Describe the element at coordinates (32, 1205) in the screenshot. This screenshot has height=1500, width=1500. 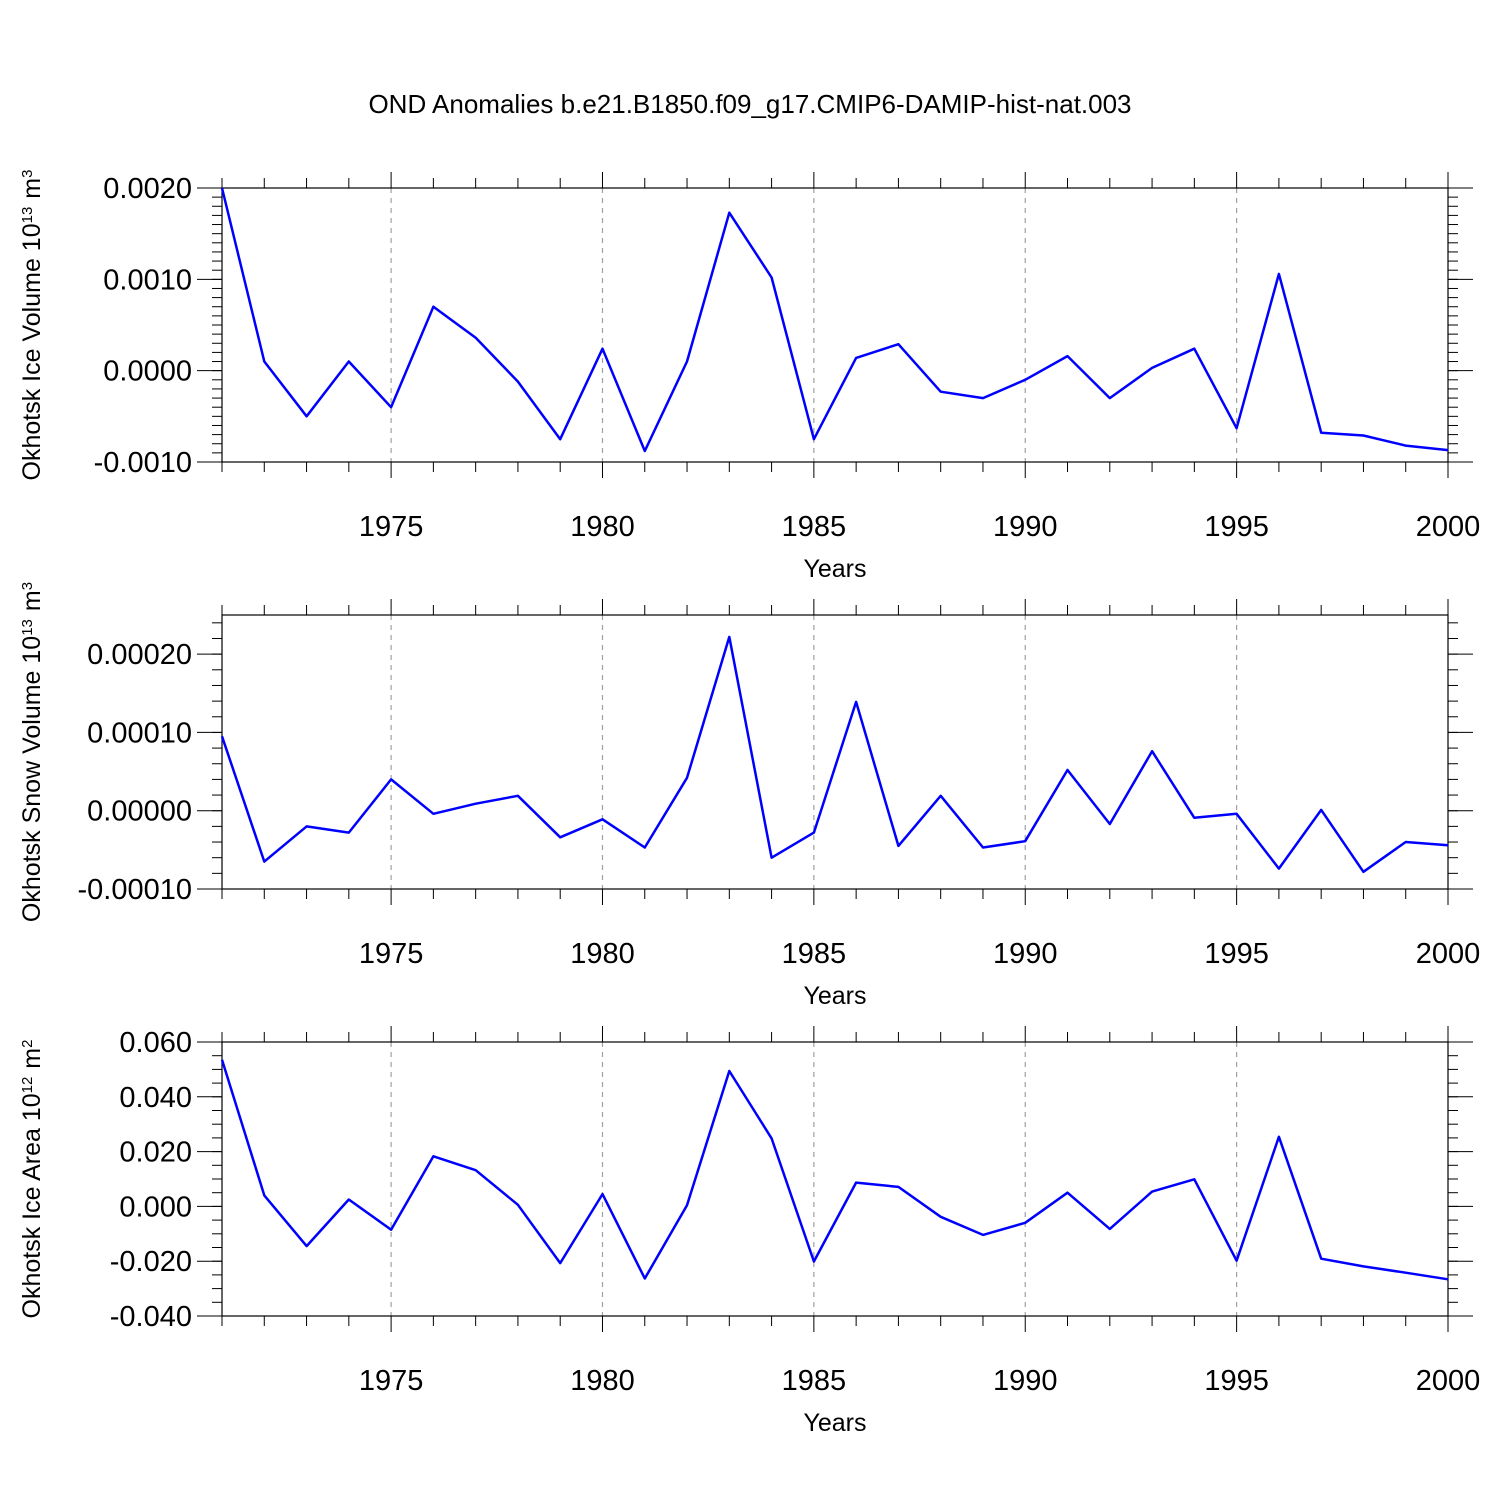
I see `y-axis-label-text: Okhotsk Ice Area 10` at that location.